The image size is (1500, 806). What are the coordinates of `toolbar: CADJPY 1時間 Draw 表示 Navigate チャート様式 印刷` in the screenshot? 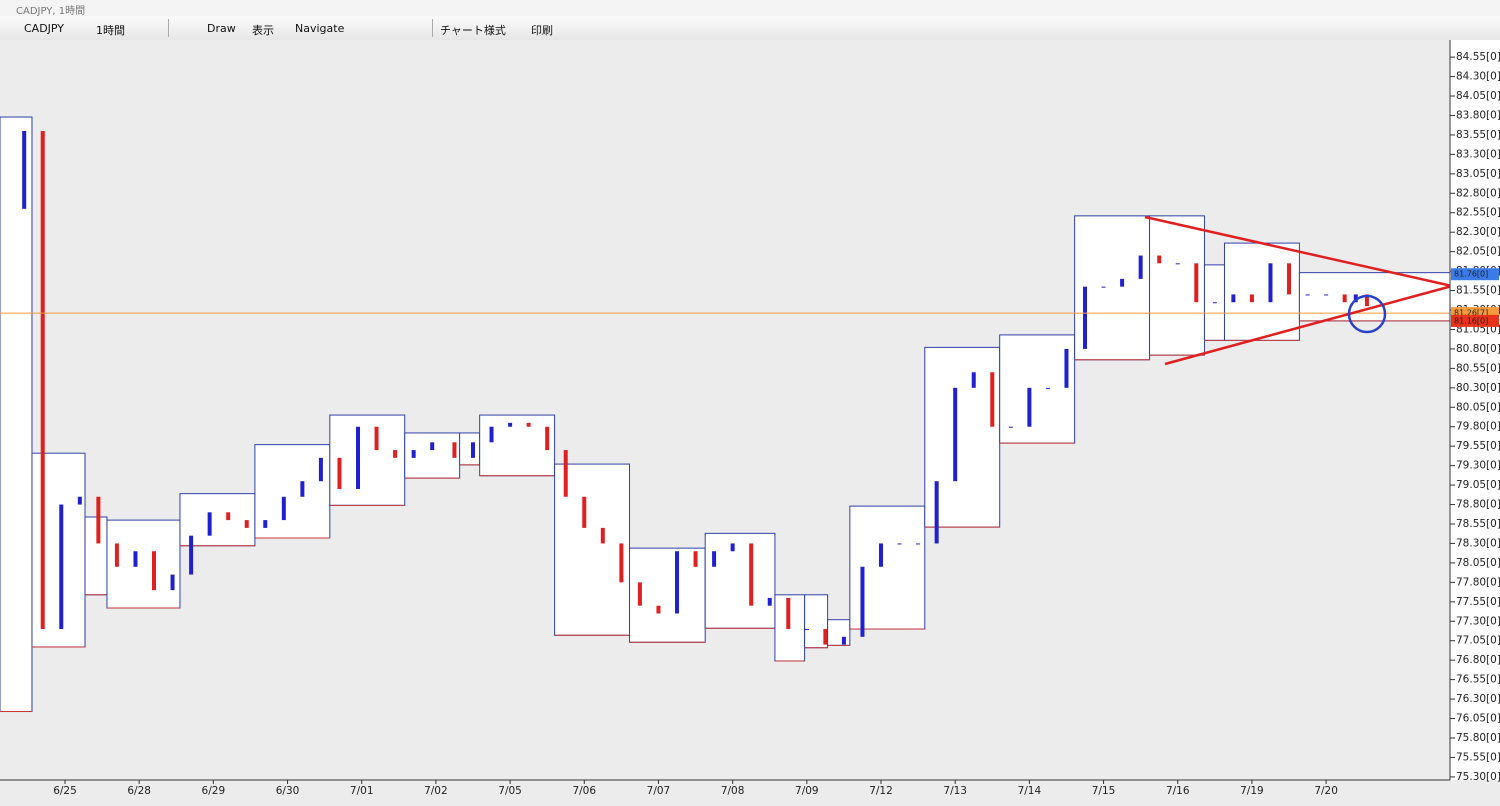 It's located at (750, 28).